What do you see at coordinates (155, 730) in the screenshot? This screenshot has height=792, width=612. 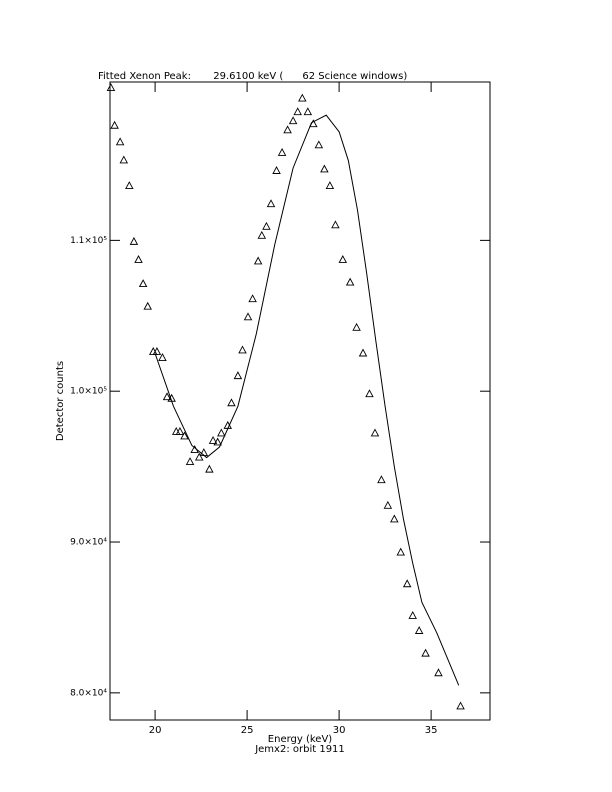 I see `x-tick-label: 20` at bounding box center [155, 730].